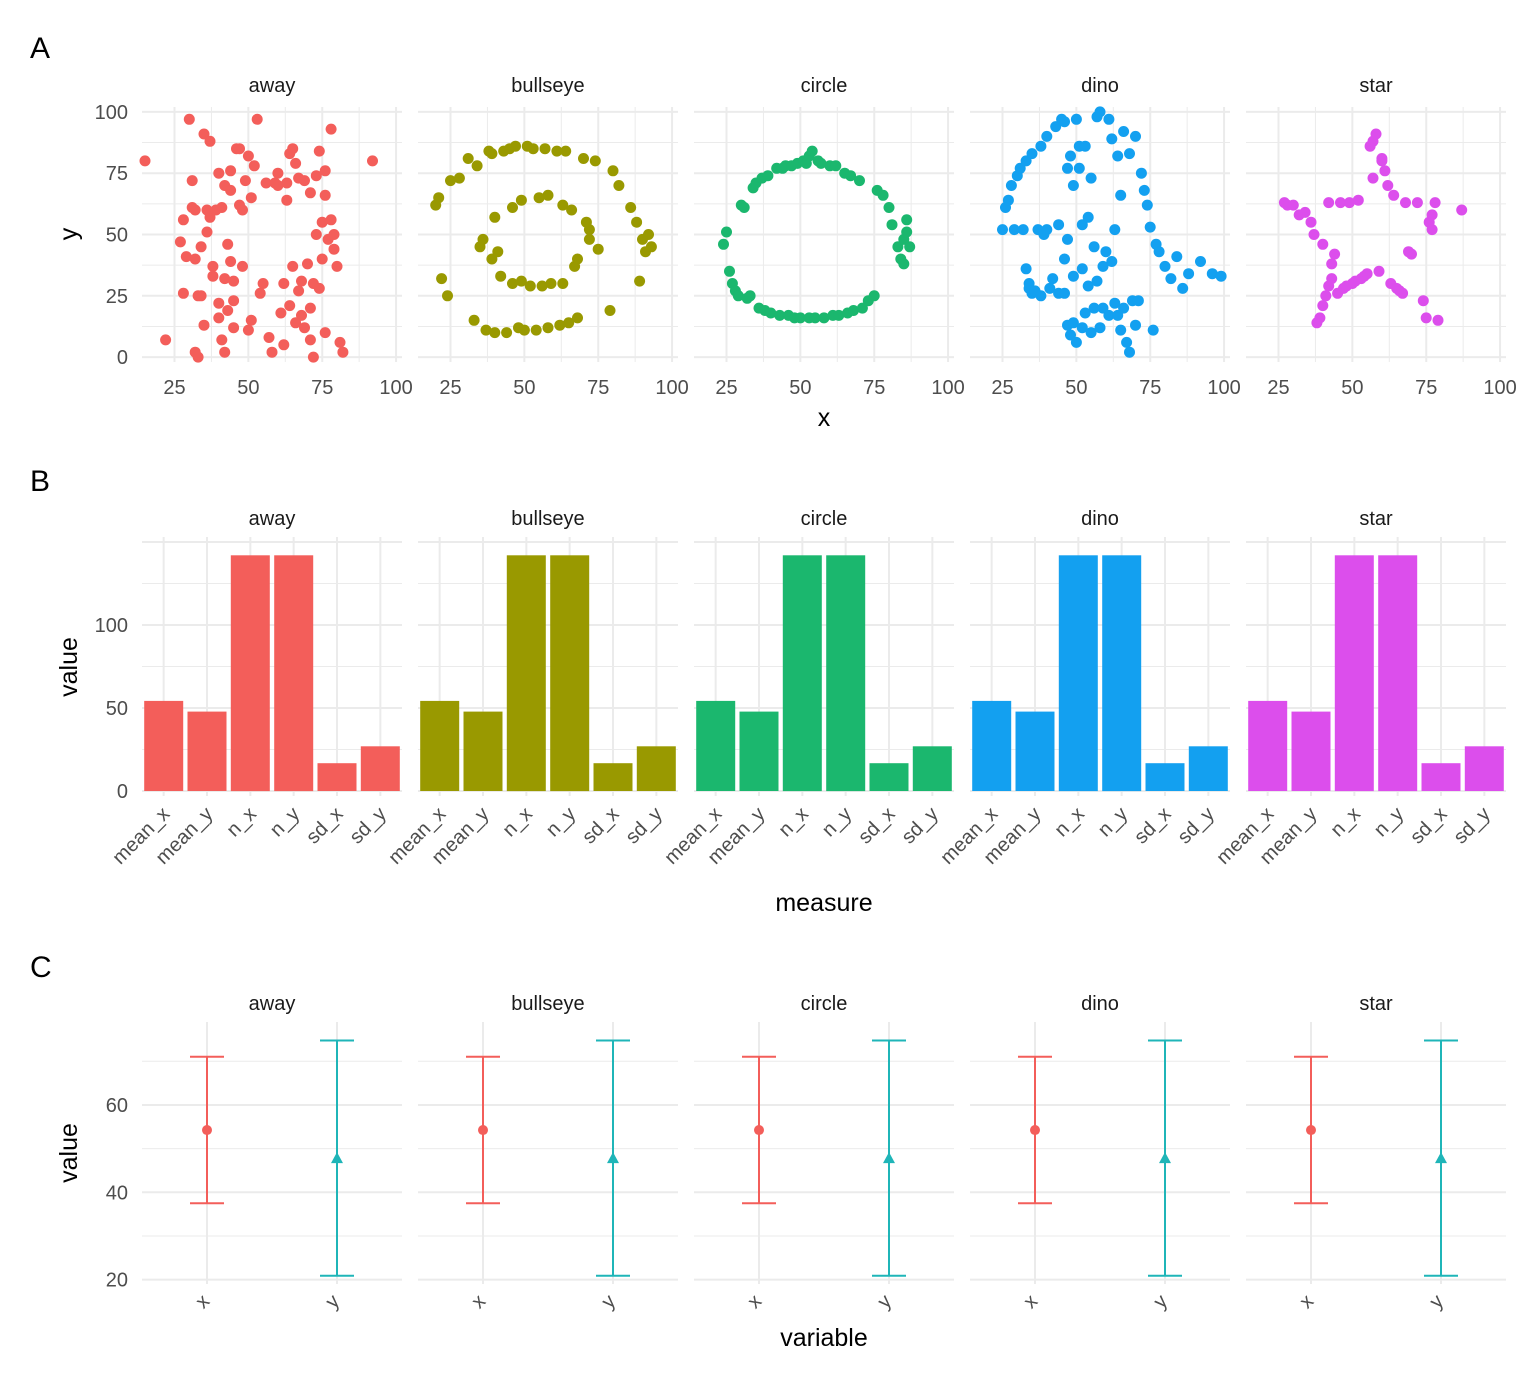 This screenshot has width=1536, height=1382. What do you see at coordinates (553, 237) in the screenshot?
I see `facet-bullseye: bullseye 25 50 75 100` at bounding box center [553, 237].